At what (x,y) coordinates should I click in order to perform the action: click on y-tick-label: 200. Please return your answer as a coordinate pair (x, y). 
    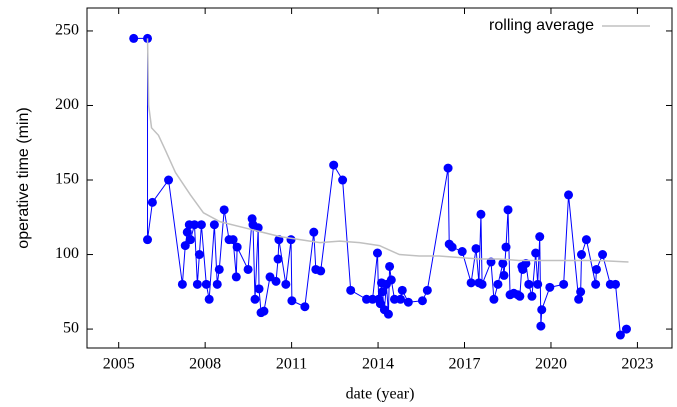
    Looking at the image, I should click on (67, 104).